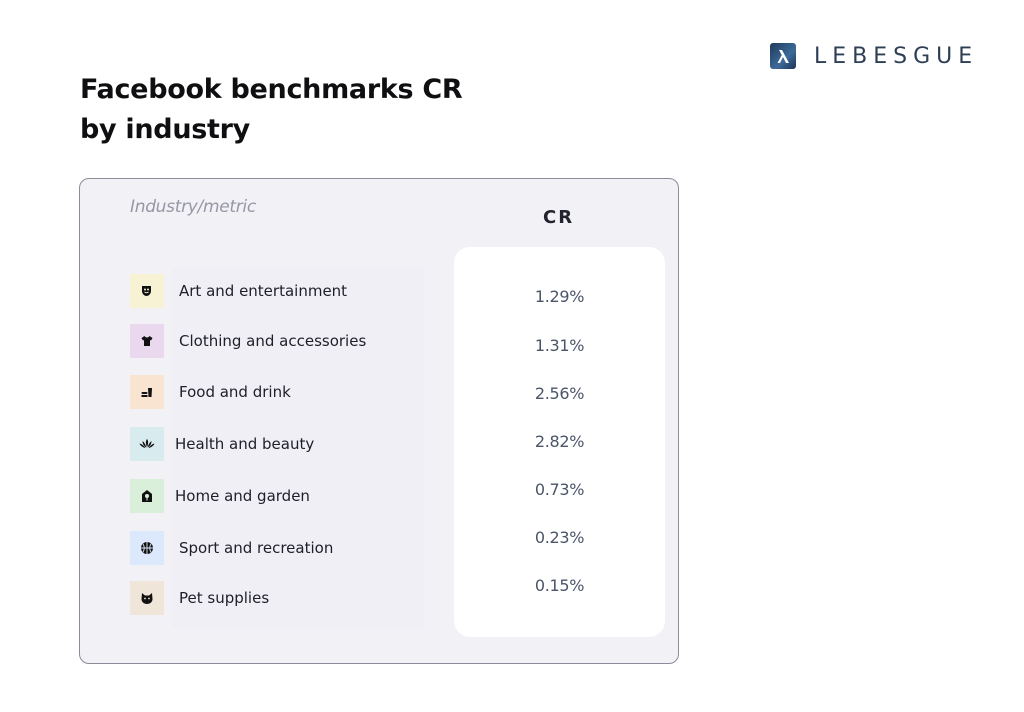 The image size is (1024, 712). I want to click on row-value: 2.56%, so click(559, 393).